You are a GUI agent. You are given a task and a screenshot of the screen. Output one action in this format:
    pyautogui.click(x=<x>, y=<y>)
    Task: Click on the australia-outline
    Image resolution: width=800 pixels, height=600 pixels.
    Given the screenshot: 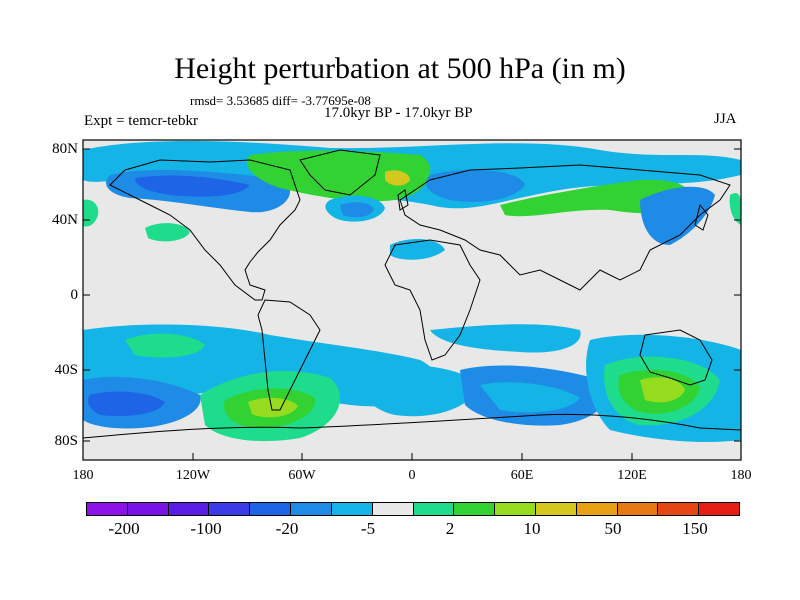 What is the action you would take?
    pyautogui.click(x=676, y=357)
    